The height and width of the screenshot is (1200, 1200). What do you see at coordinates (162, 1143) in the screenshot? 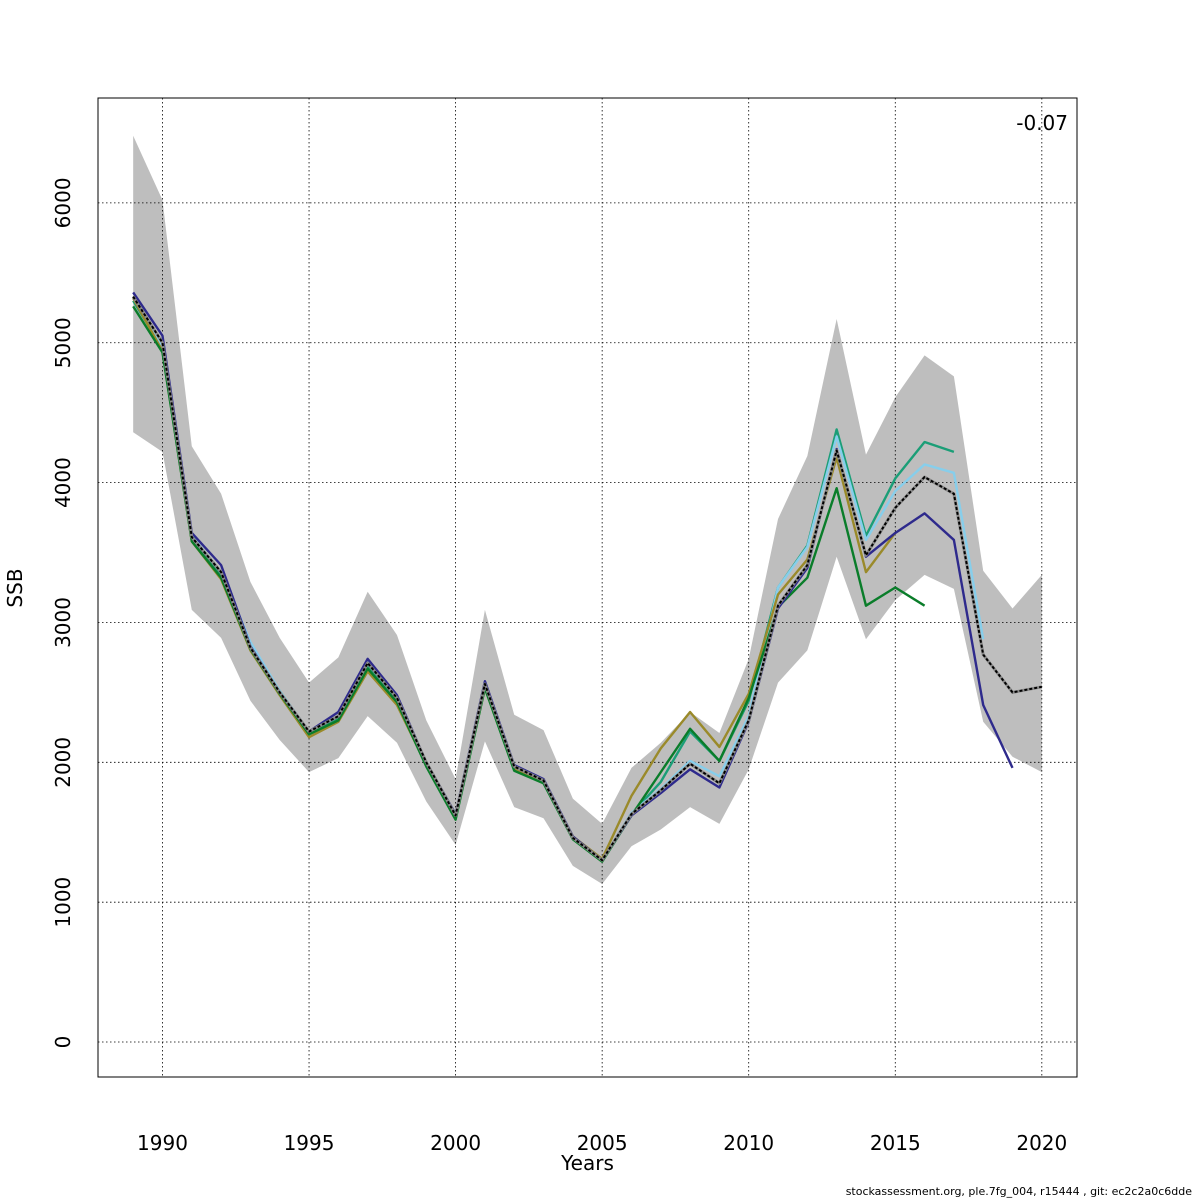
I see `x-tick-label: 1990` at bounding box center [162, 1143].